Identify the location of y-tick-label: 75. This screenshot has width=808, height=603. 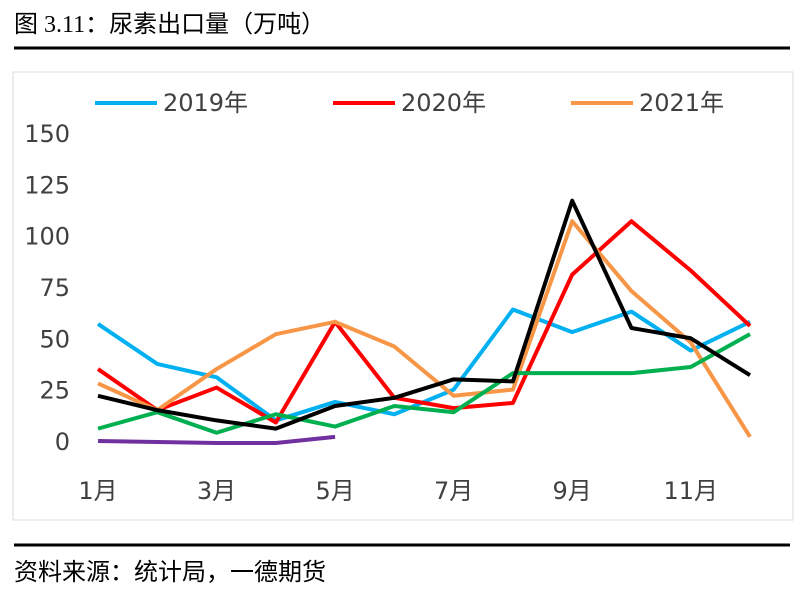
(54, 288).